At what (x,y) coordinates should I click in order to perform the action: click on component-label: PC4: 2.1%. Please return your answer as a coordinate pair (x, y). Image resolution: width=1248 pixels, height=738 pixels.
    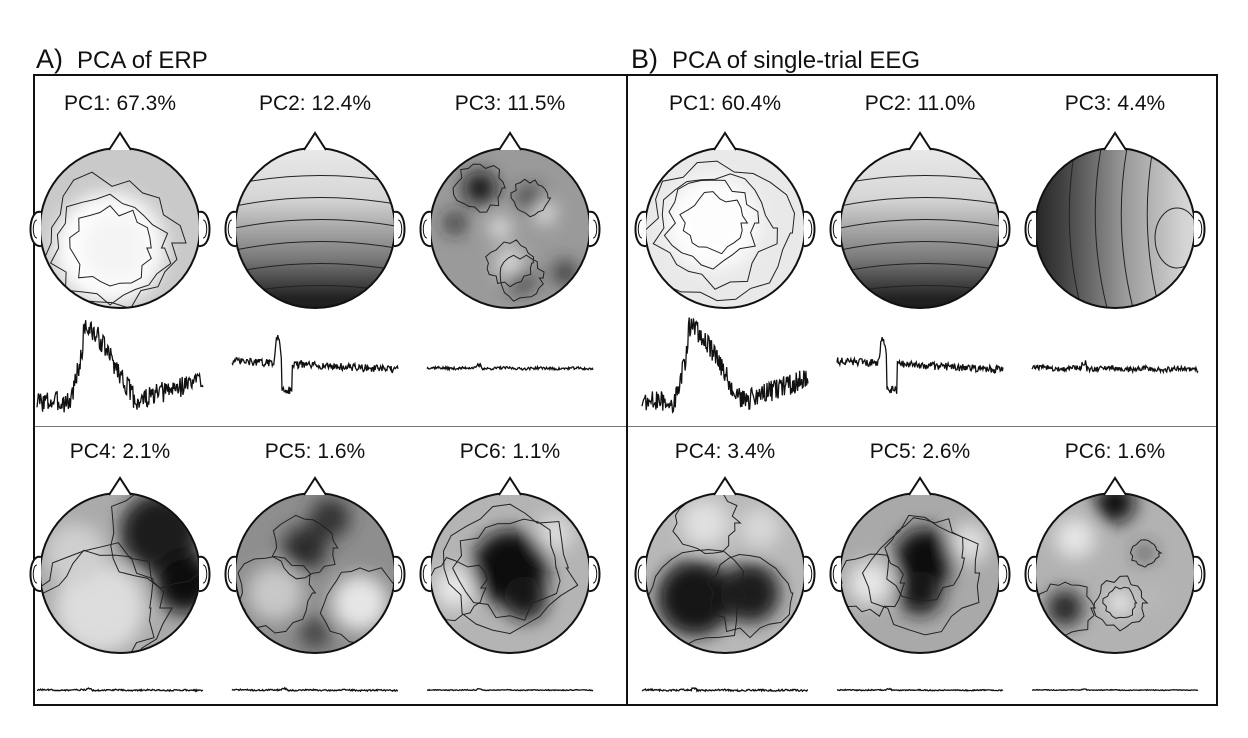
    Looking at the image, I should click on (120, 451).